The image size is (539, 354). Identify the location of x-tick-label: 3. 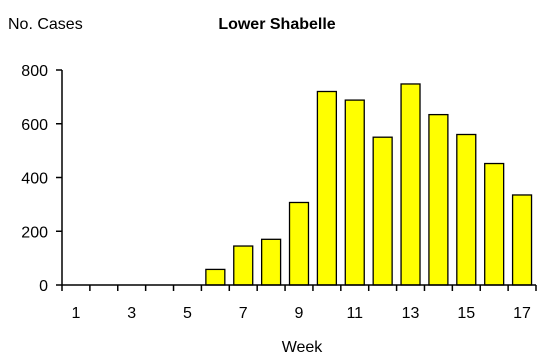
(131, 313).